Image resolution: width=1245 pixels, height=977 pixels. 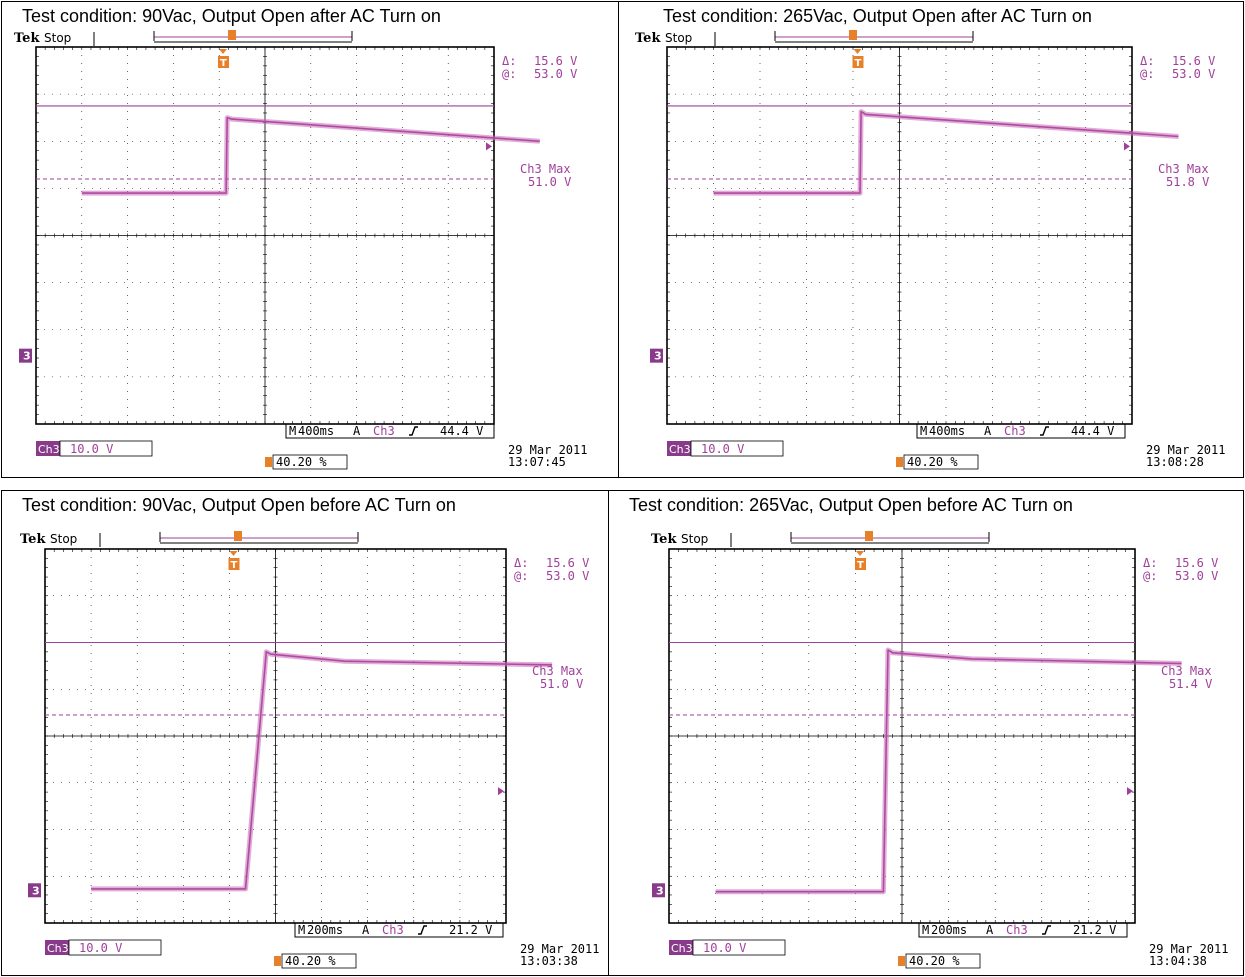 I want to click on record-position-icon, so click(x=232, y=35).